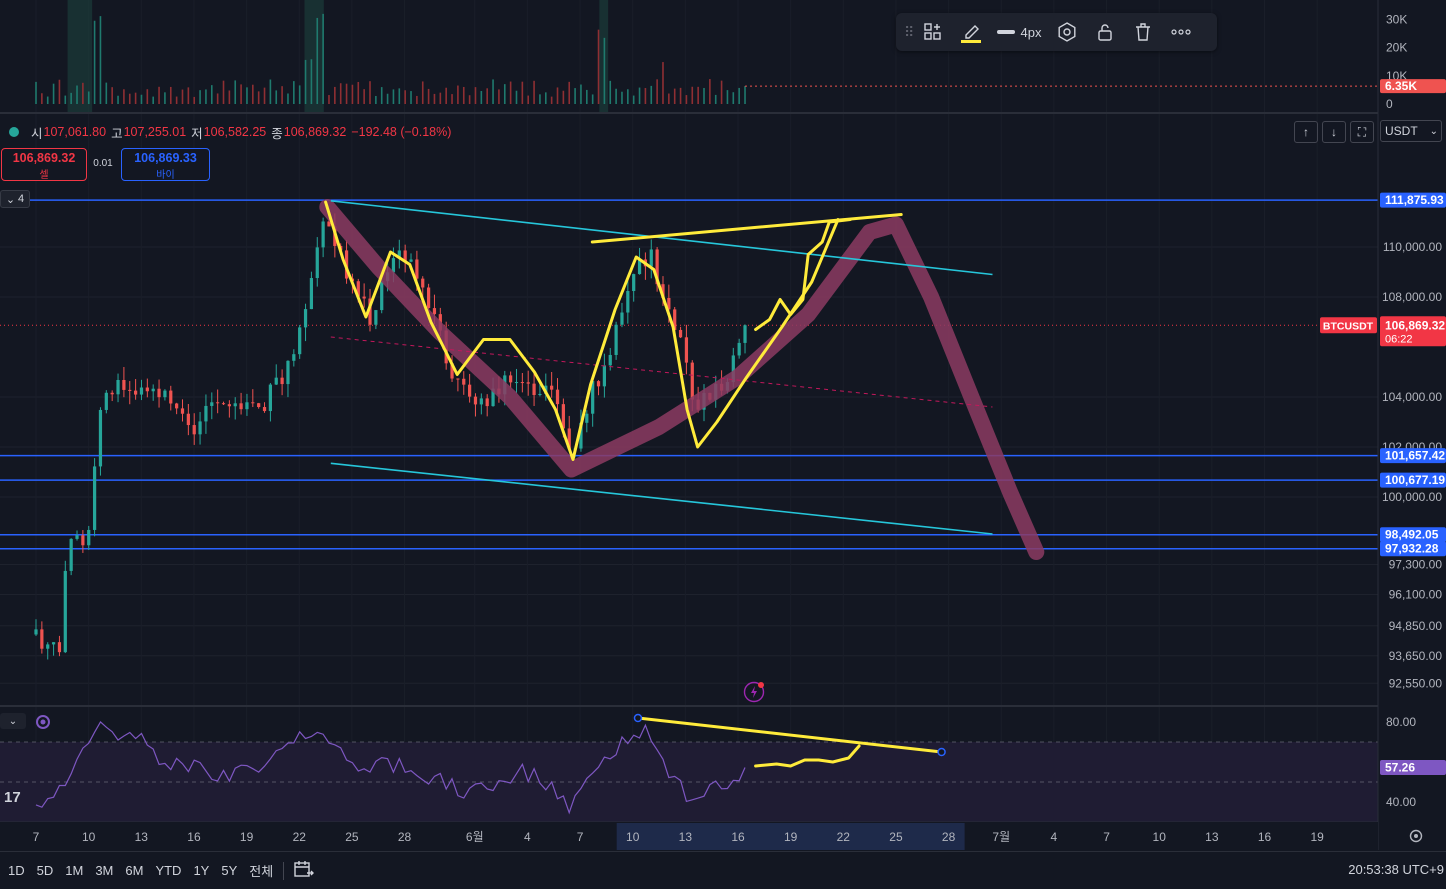 This screenshot has width=1446, height=889. What do you see at coordinates (1181, 32) in the screenshot?
I see `more-button` at bounding box center [1181, 32].